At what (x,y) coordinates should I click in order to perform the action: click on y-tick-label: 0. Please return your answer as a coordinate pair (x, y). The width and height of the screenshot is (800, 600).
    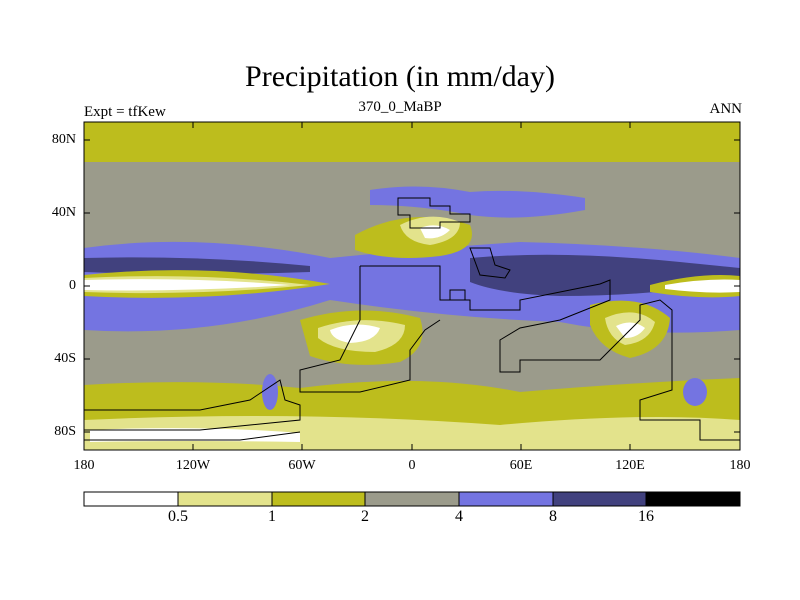
    Looking at the image, I should click on (72, 285).